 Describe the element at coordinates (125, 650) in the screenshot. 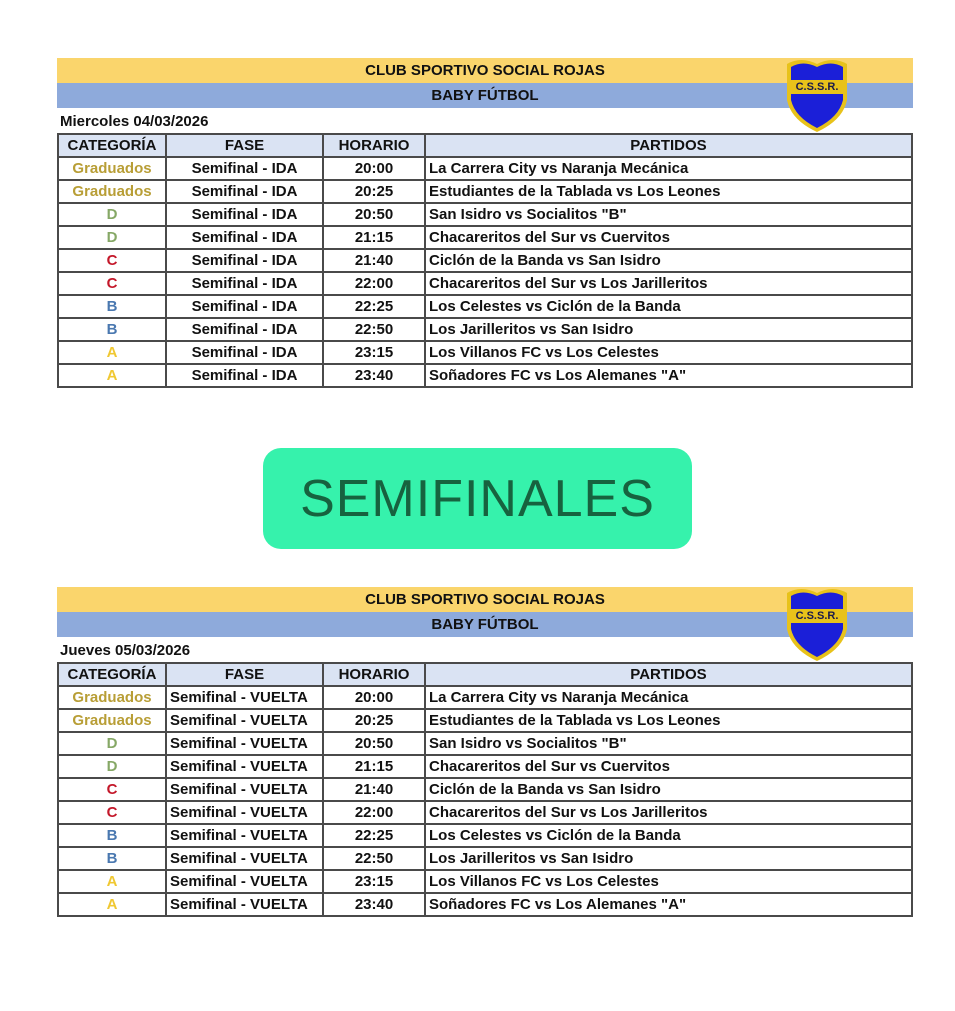

I see `match-date: Jueves 05/03/2026` at that location.